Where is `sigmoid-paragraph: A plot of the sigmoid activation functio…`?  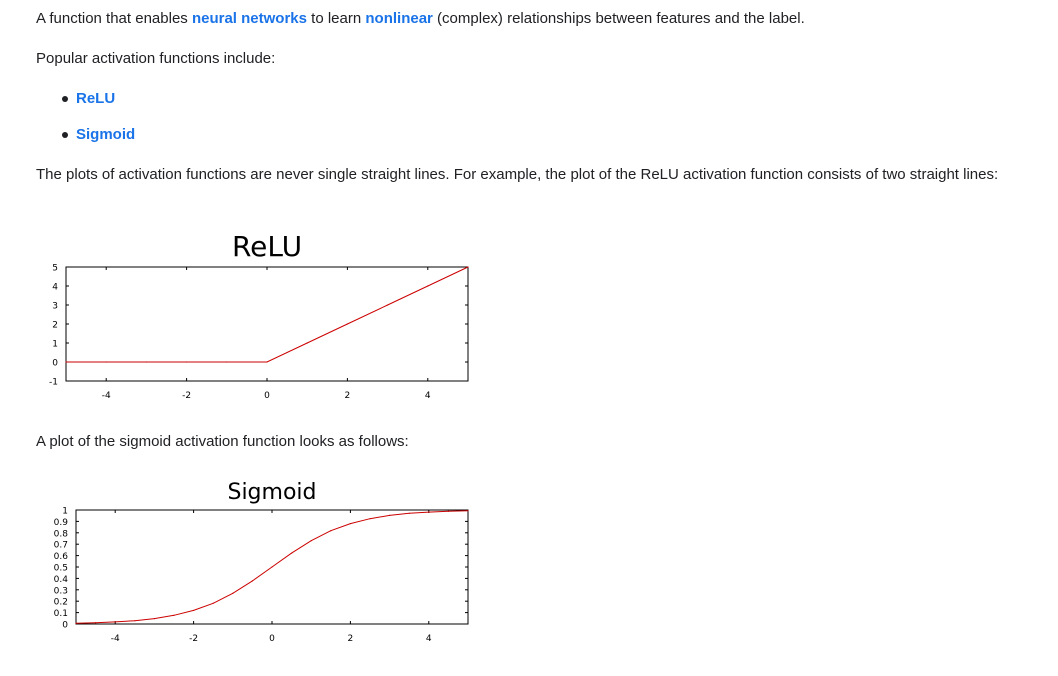
sigmoid-paragraph: A plot of the sigmoid activation functio… is located at coordinates (222, 441).